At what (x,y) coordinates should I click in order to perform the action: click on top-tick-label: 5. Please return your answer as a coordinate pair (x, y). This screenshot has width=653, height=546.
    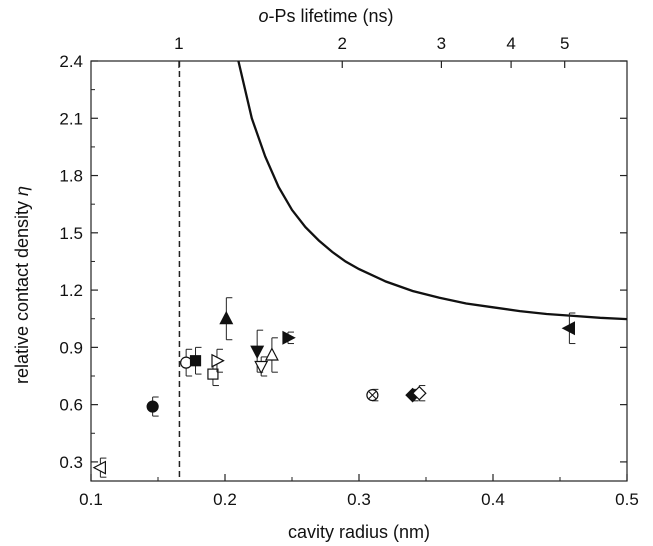
    Looking at the image, I should click on (564, 43).